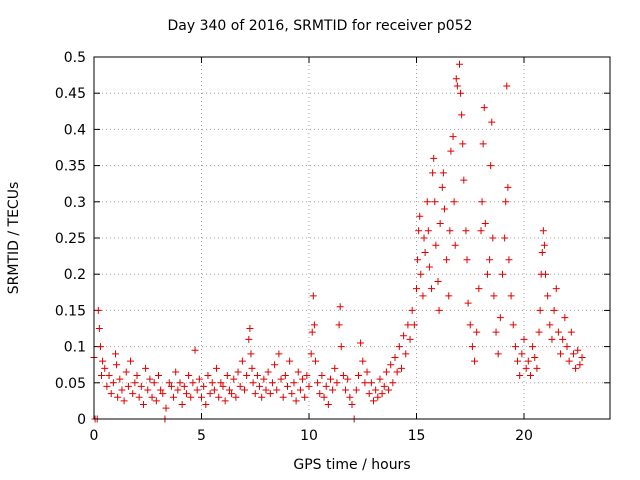  Describe the element at coordinates (75, 275) in the screenshot. I see `y-tick-label: 0.2` at that location.